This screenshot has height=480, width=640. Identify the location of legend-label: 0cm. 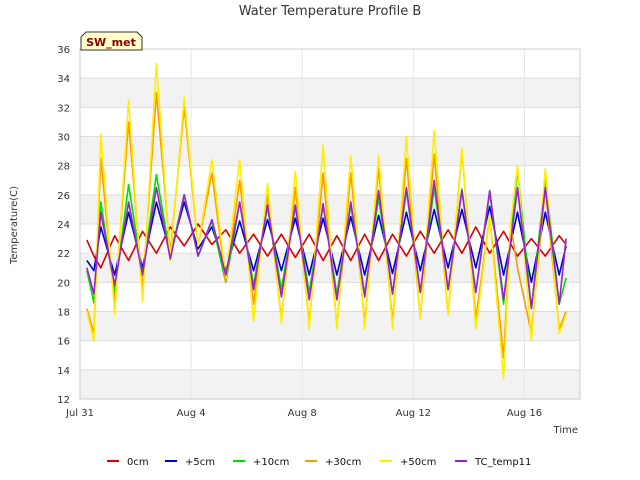
(138, 462).